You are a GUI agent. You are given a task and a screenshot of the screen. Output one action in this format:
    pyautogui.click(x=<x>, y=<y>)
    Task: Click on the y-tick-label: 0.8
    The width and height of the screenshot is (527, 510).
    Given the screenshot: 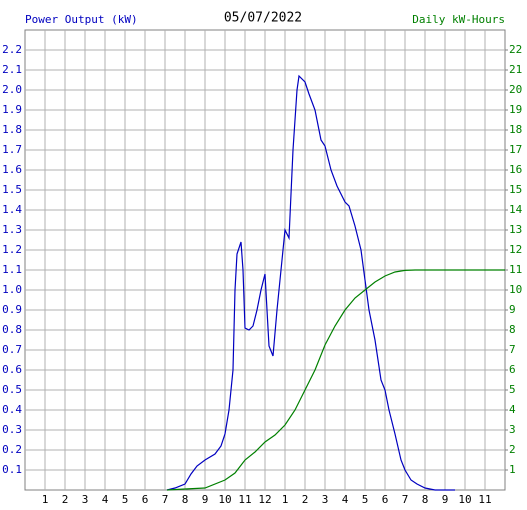 What is the action you would take?
    pyautogui.click(x=12, y=329)
    